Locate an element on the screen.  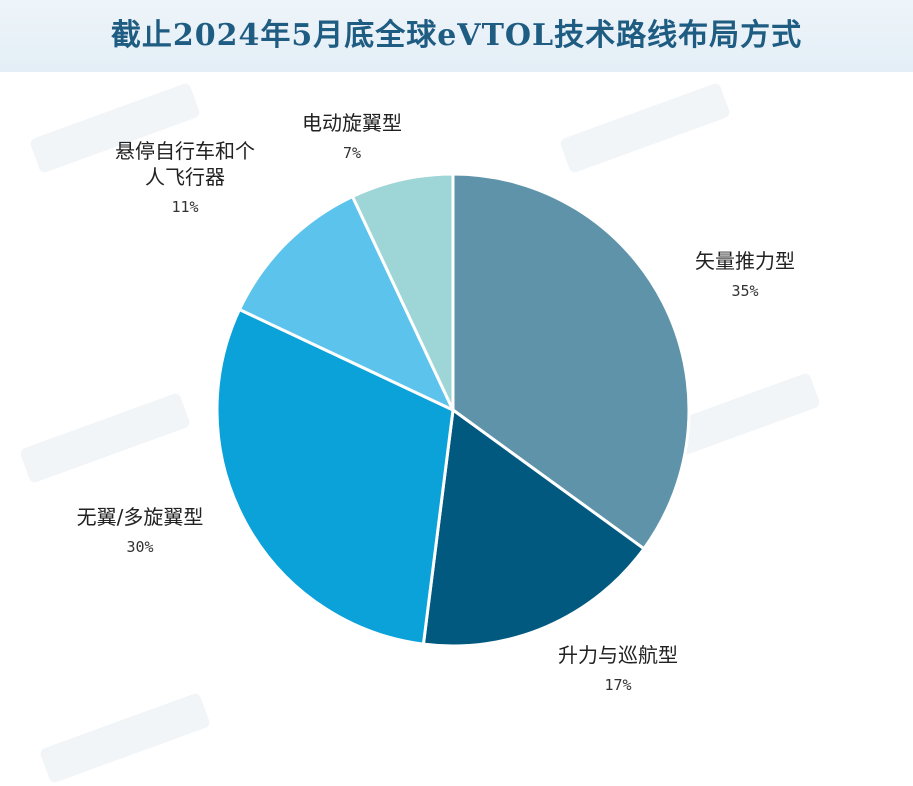
slice-label-2-line-0: 无翼/多旋翼型 is located at coordinates (140, 517).